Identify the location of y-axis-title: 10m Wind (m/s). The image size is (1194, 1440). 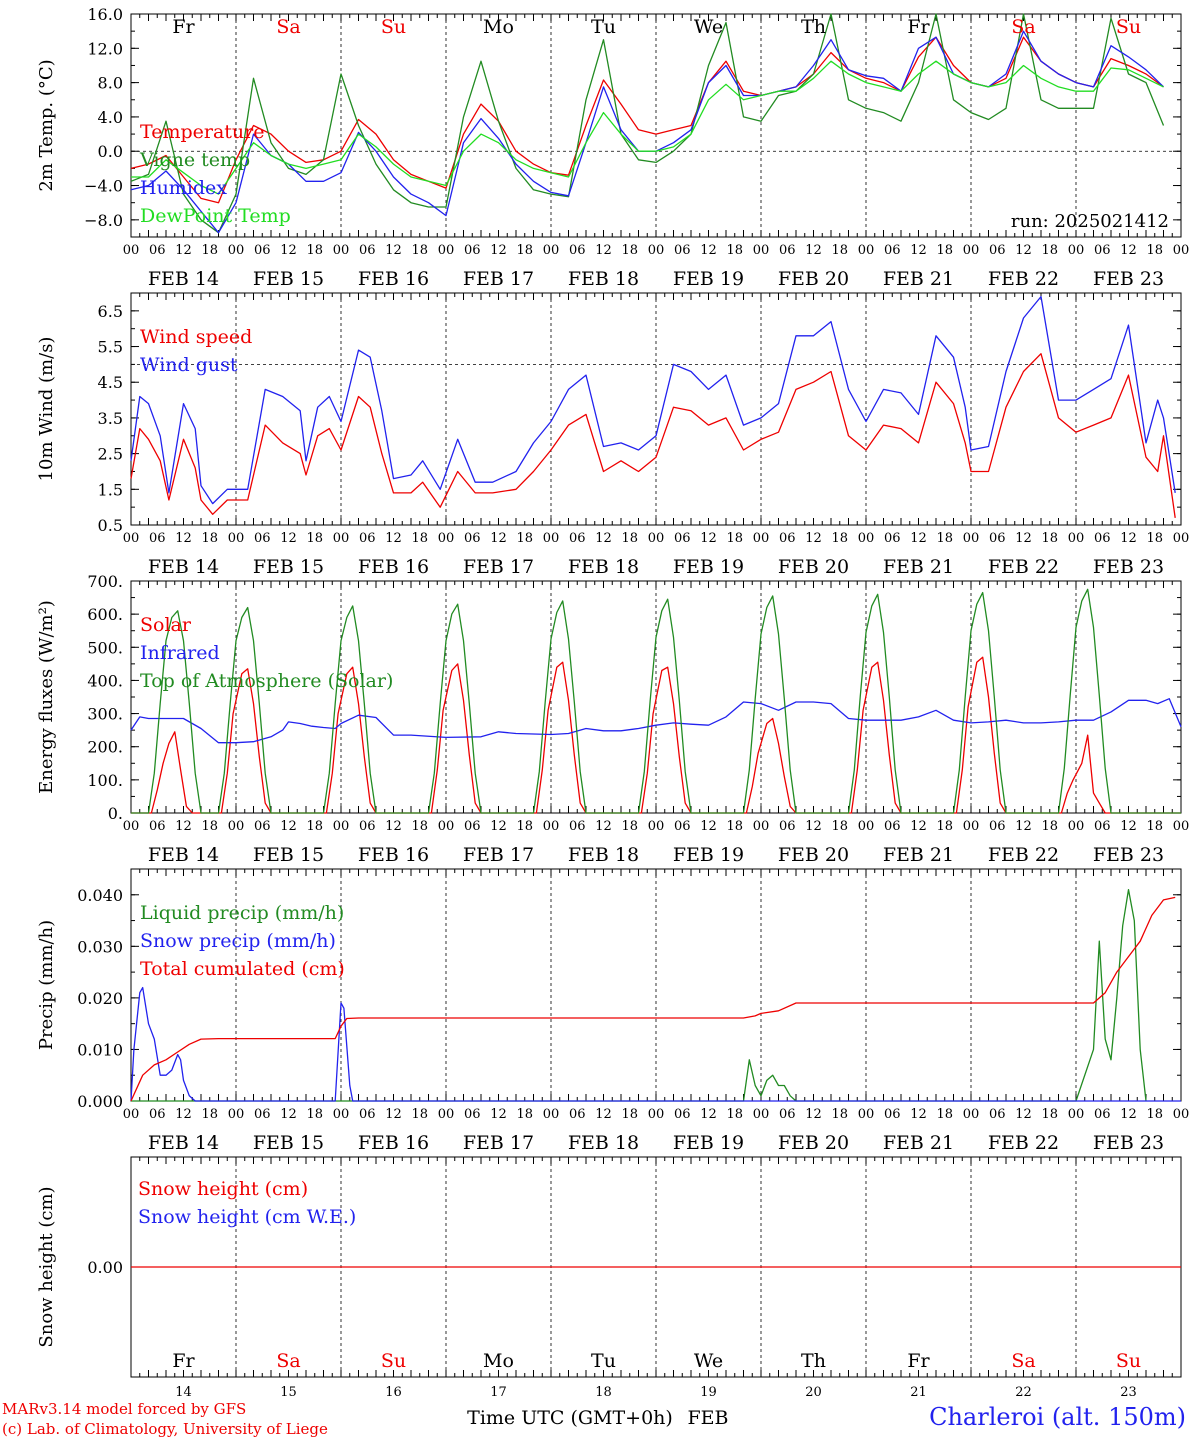
(46, 409).